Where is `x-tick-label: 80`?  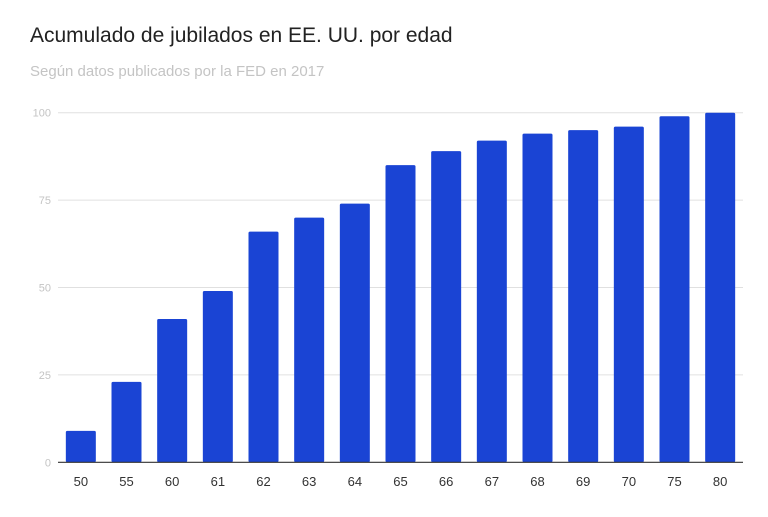
x-tick-label: 80 is located at coordinates (720, 481).